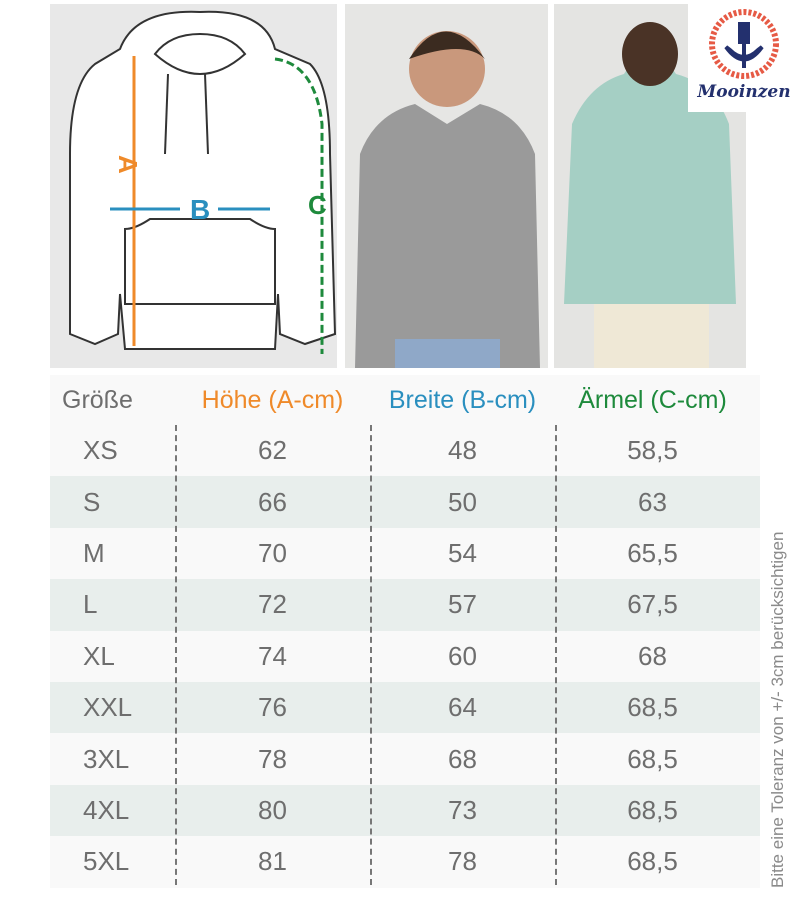  Describe the element at coordinates (90, 604) in the screenshot. I see `size-cell: L` at that location.